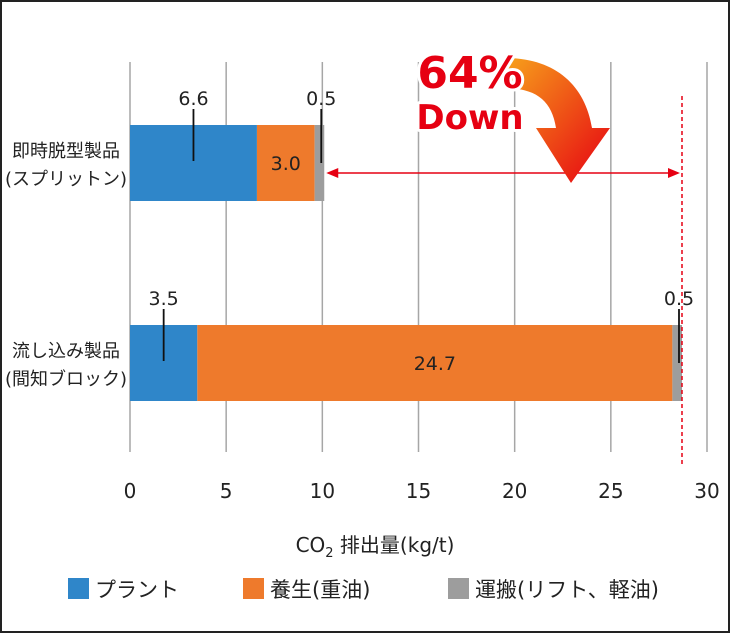  I want to click on x-axis-title-main: CO, so click(311, 545).